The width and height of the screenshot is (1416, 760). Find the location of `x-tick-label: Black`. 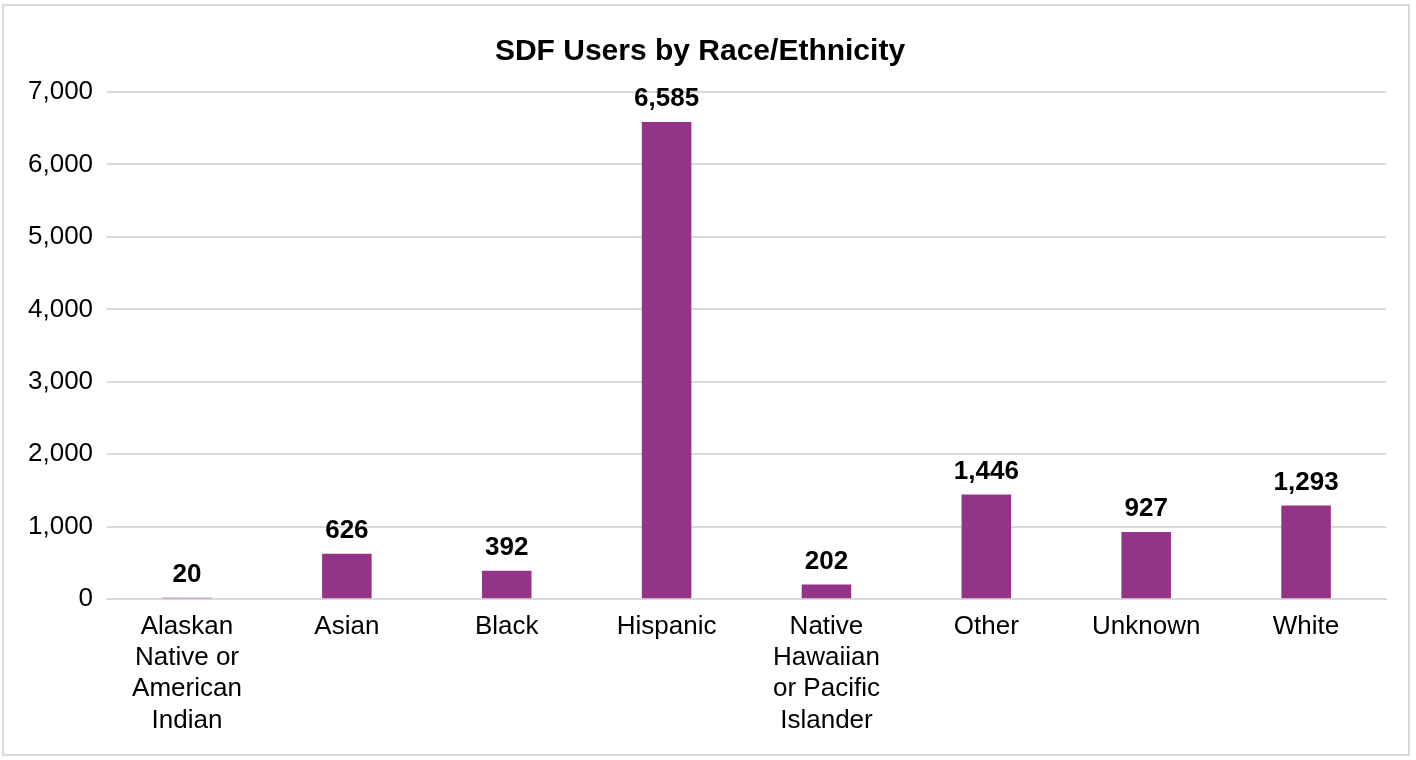

x-tick-label: Black is located at coordinates (507, 624).